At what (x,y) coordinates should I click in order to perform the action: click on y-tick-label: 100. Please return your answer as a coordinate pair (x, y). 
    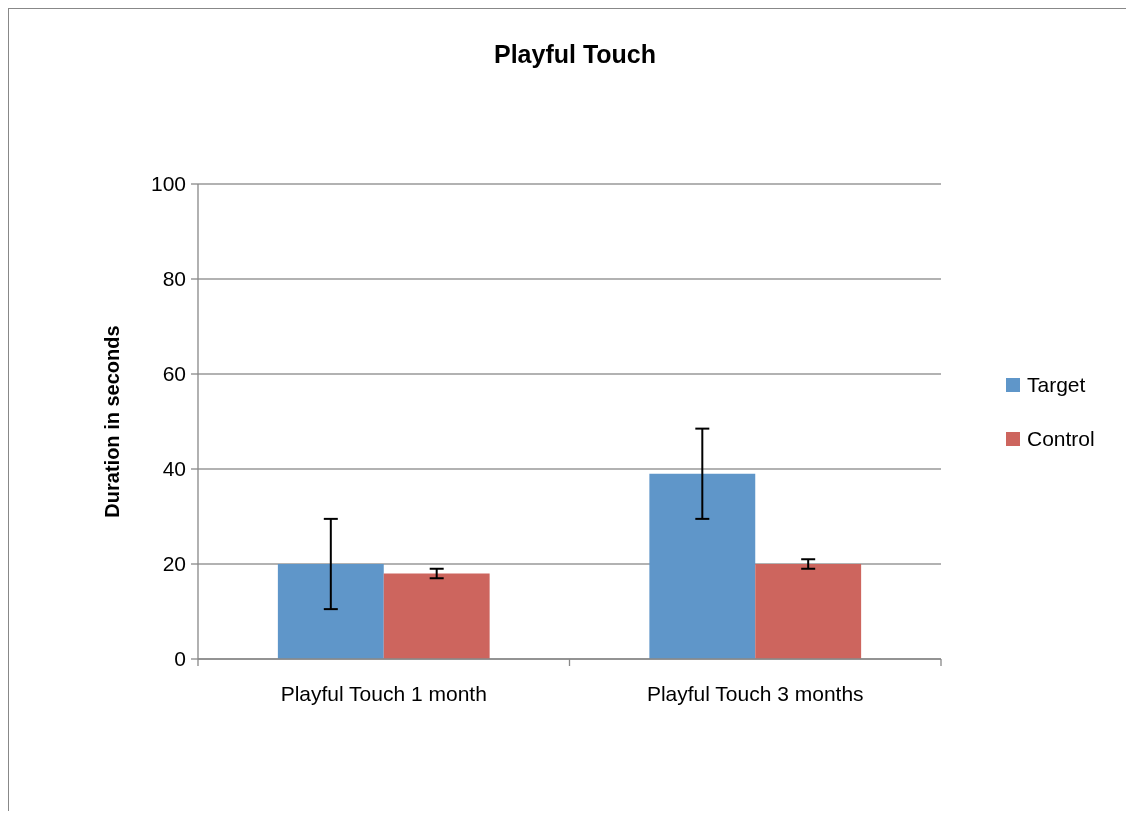
    Looking at the image, I should click on (168, 184).